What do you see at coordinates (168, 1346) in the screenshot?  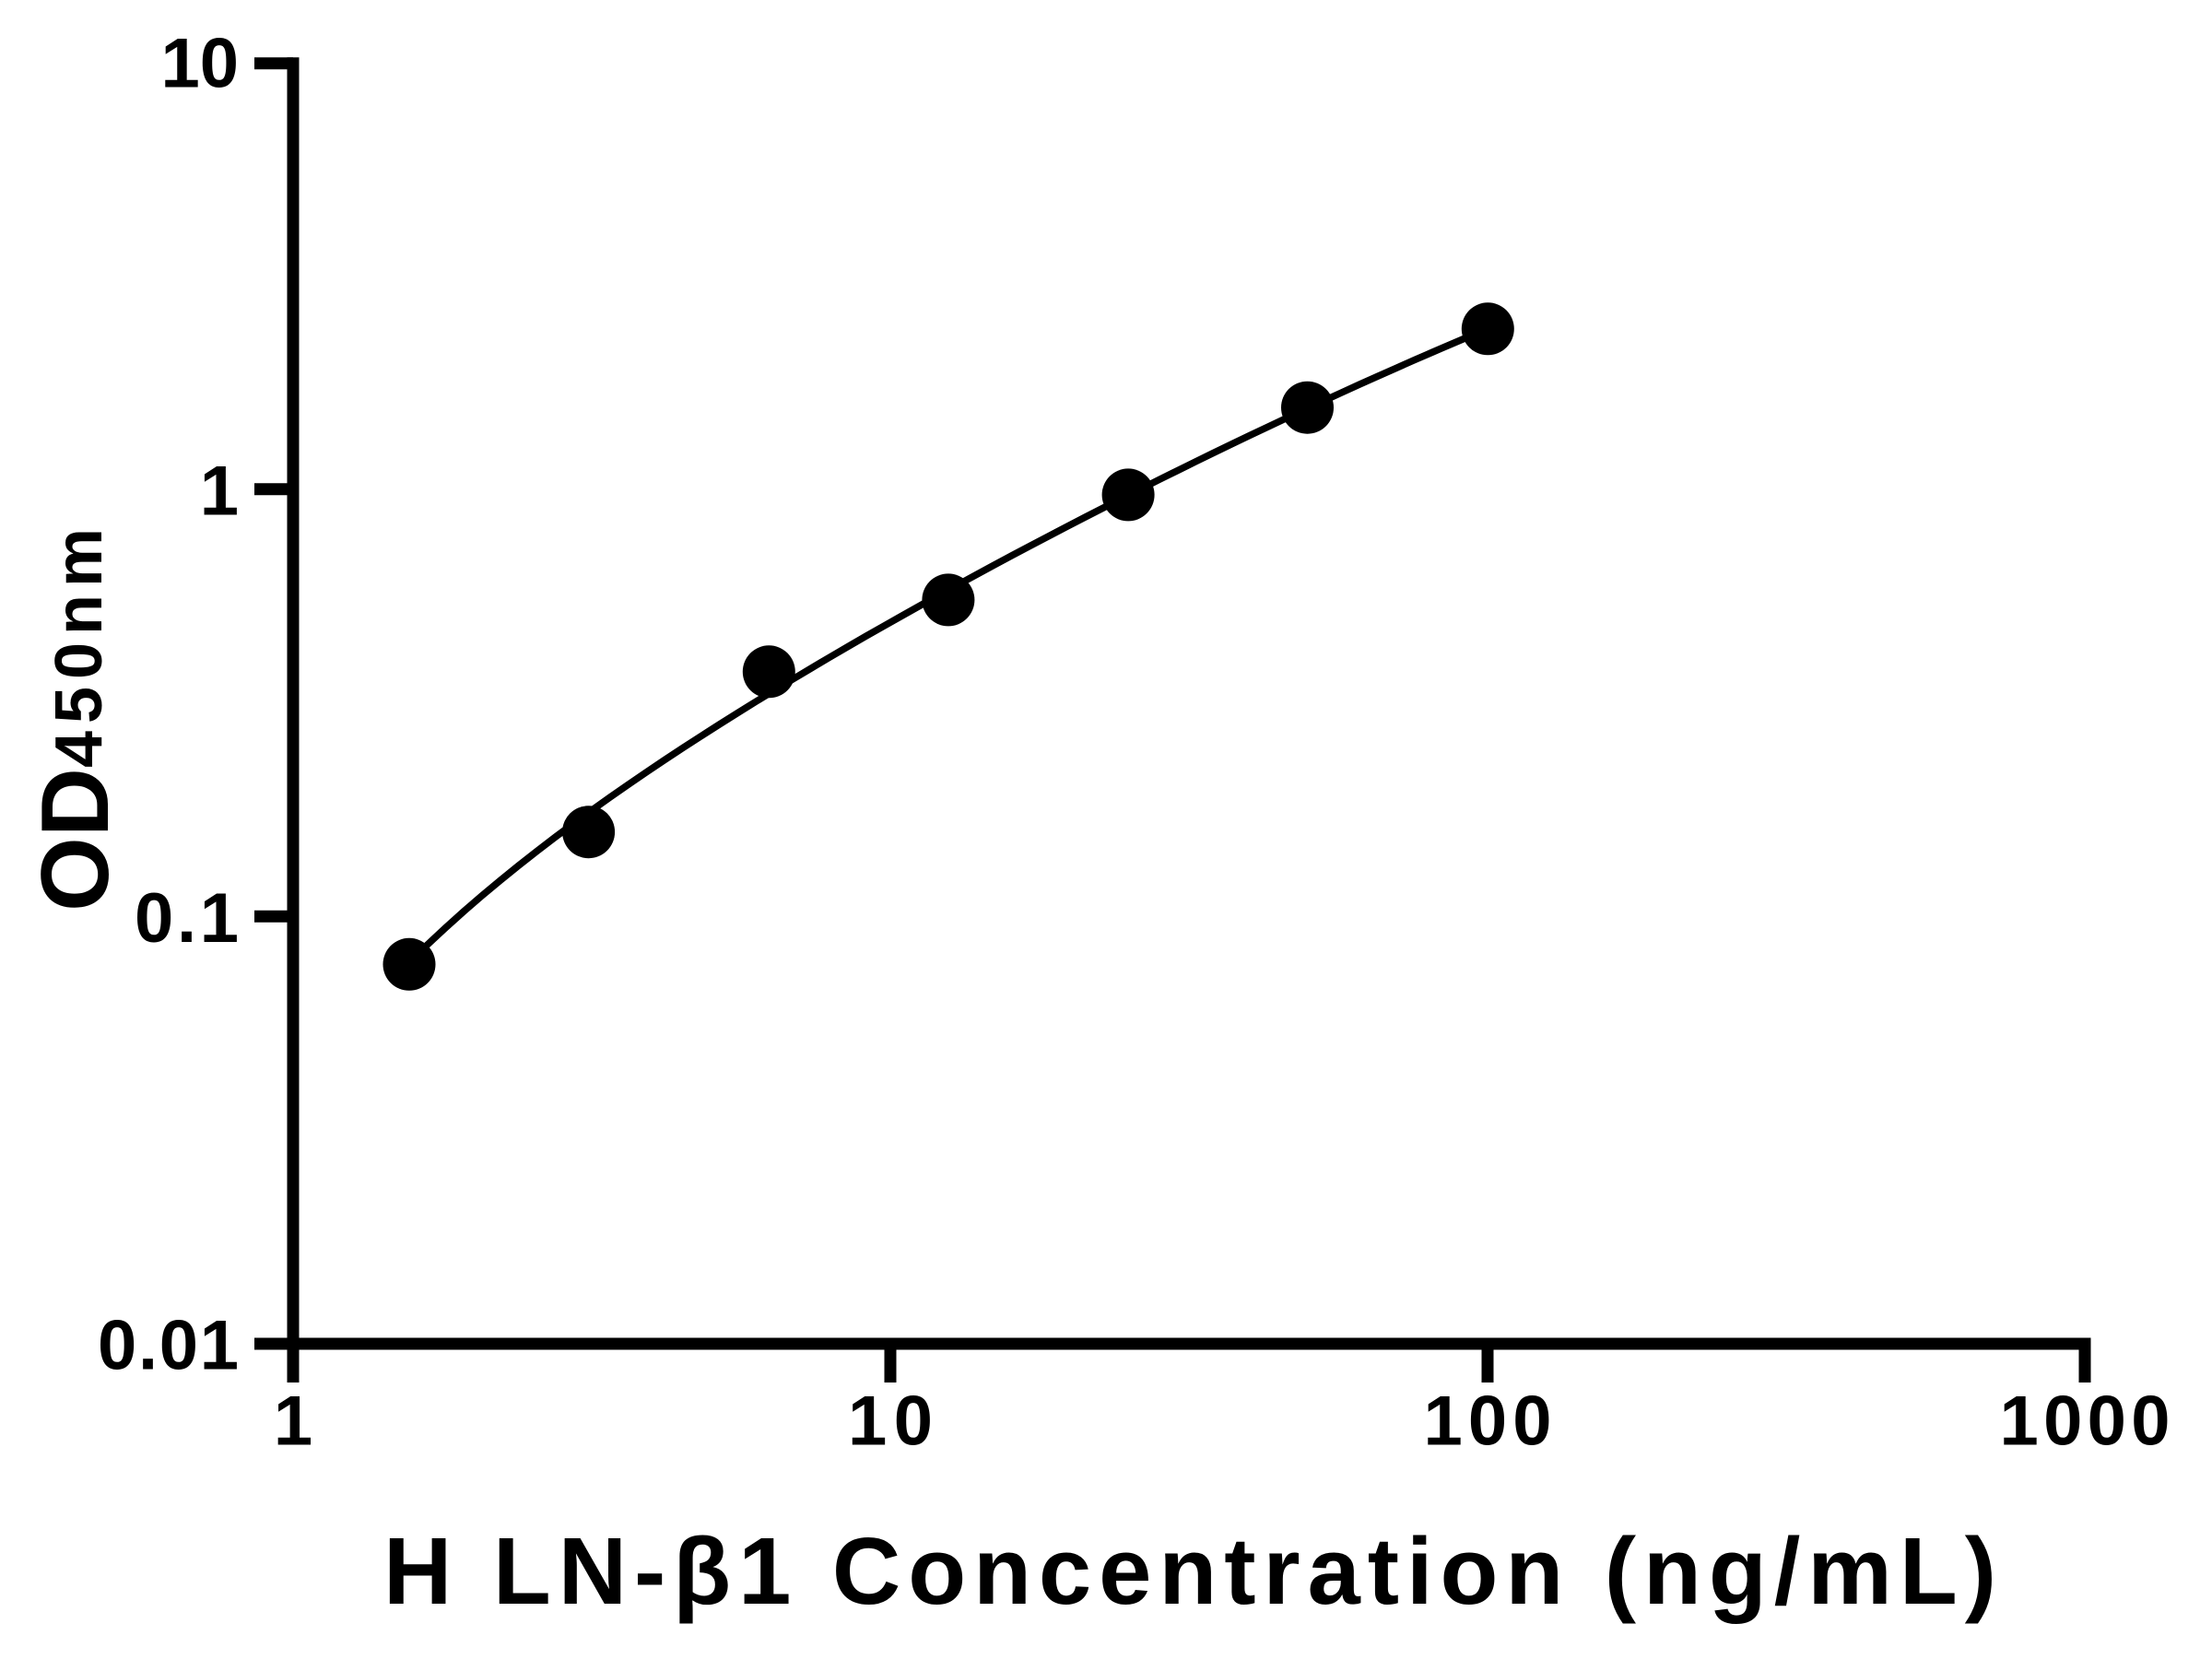 I see `svg-text: 0.01` at bounding box center [168, 1346].